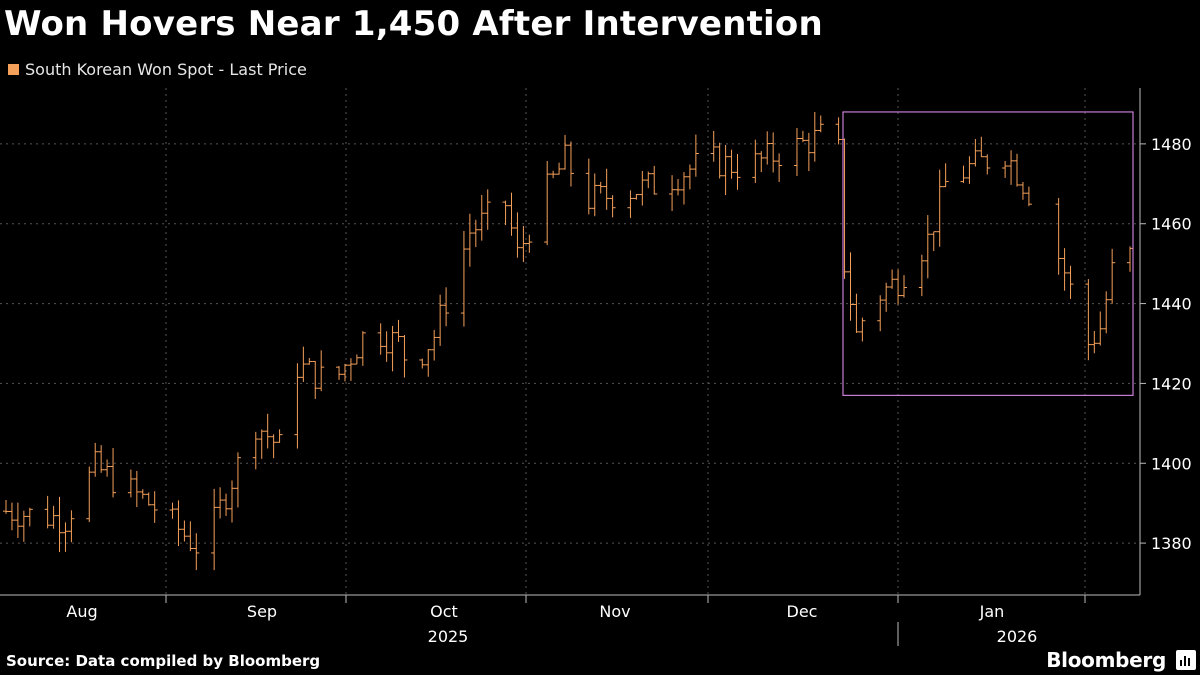 The image size is (1200, 675). What do you see at coordinates (448, 636) in the screenshot?
I see `year-label: 2025` at bounding box center [448, 636].